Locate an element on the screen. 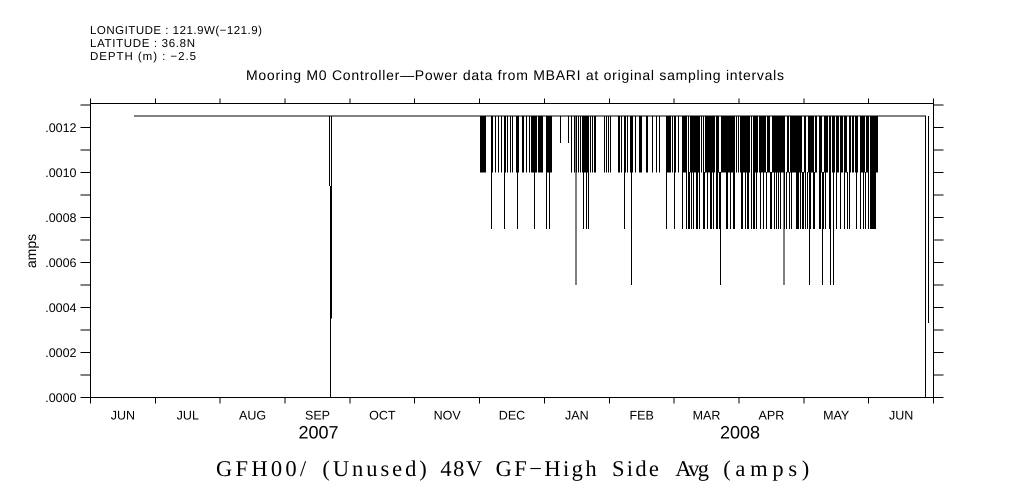  svg-text: FEB is located at coordinates (642, 416).